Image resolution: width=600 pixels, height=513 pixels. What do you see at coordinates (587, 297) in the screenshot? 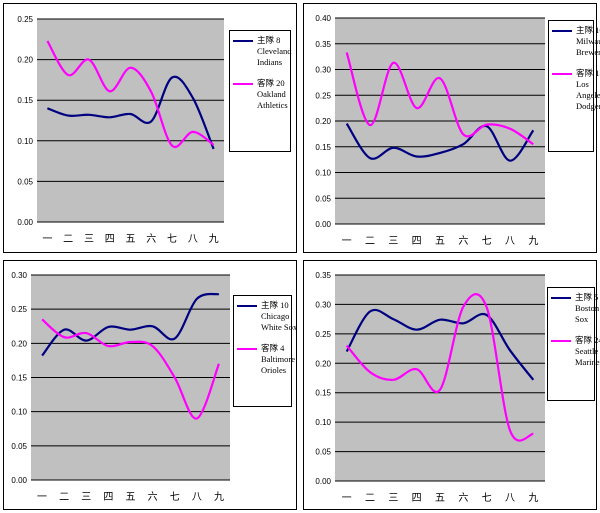
I see `legend-label: 主隊 5` at bounding box center [587, 297].